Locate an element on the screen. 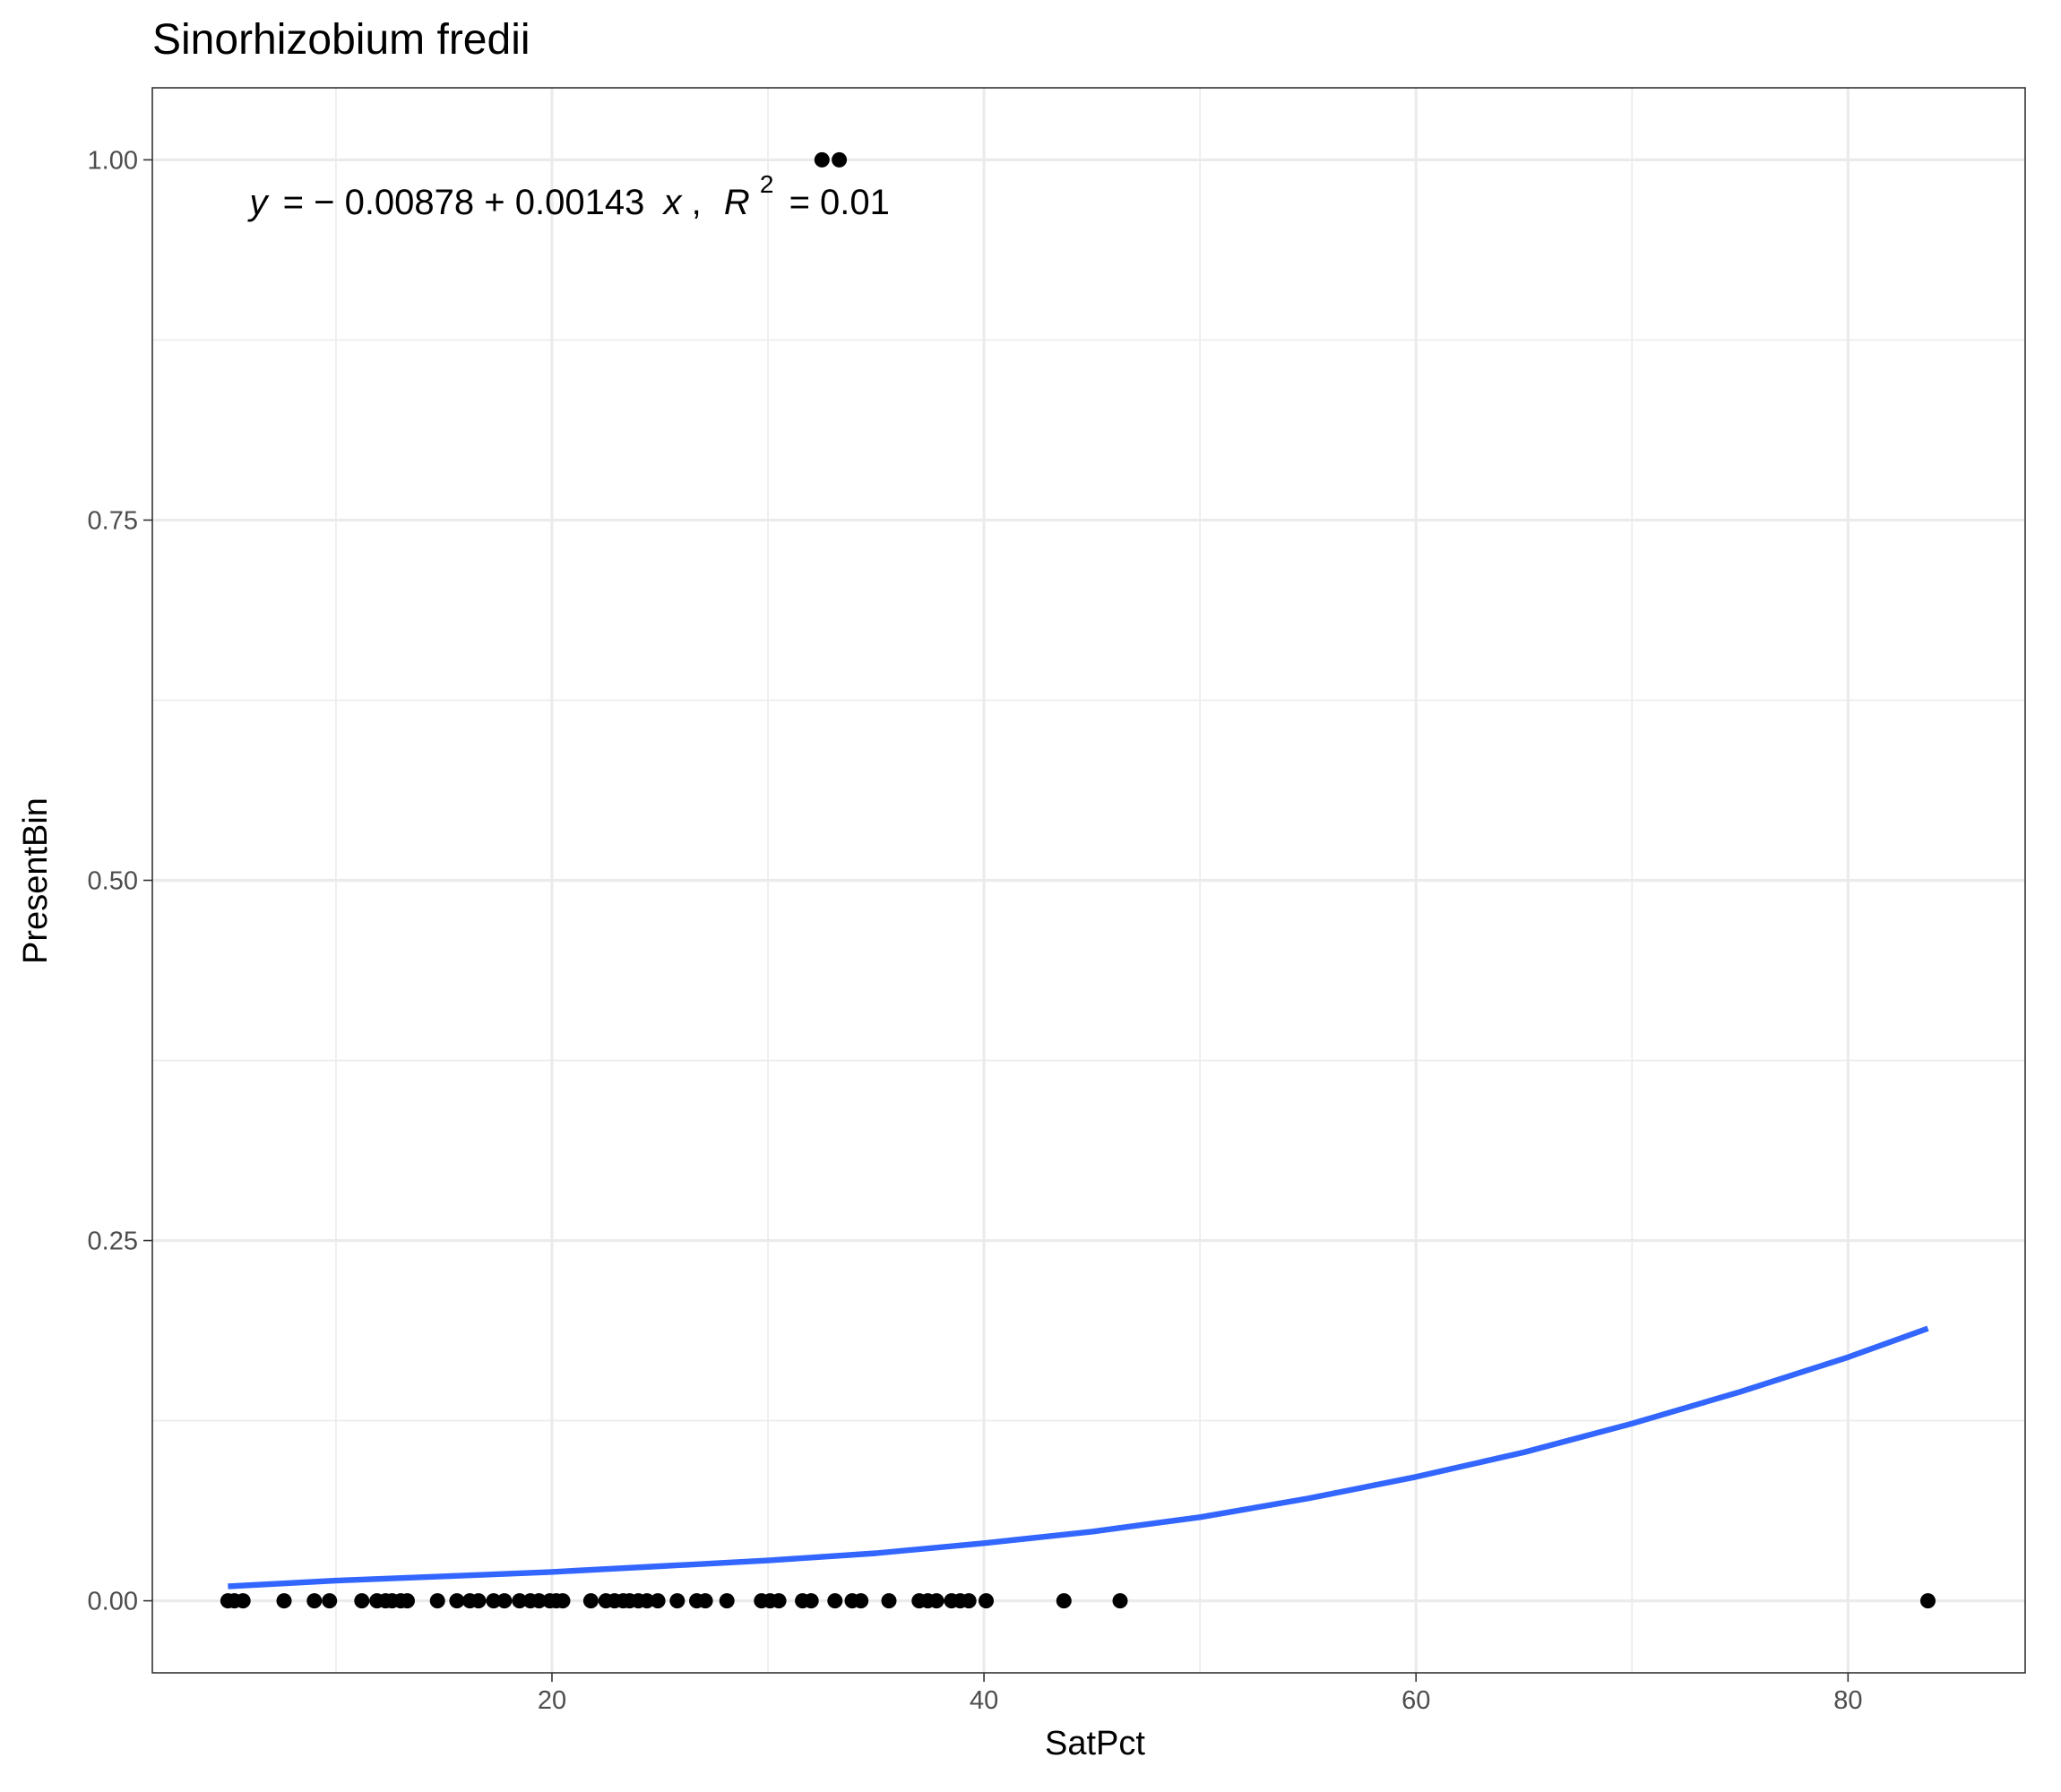 The width and height of the screenshot is (2061, 1792). x-axis-title: SatPct is located at coordinates (1095, 1743).